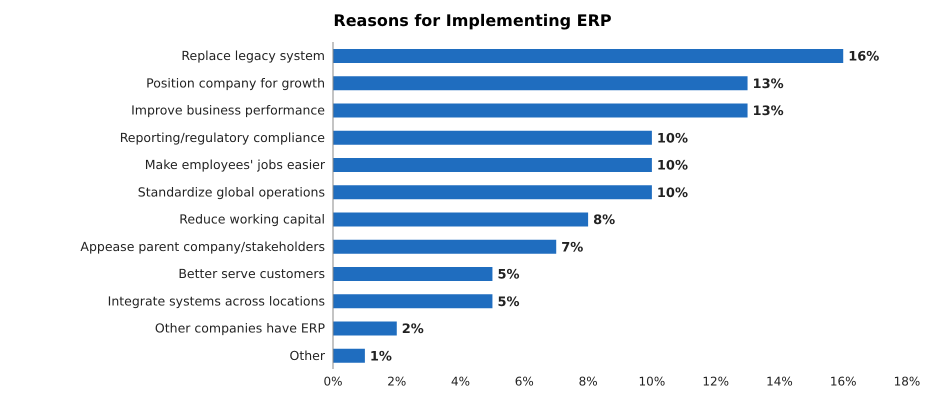 The image size is (945, 411). I want to click on x-tick-label: 2%, so click(396, 381).